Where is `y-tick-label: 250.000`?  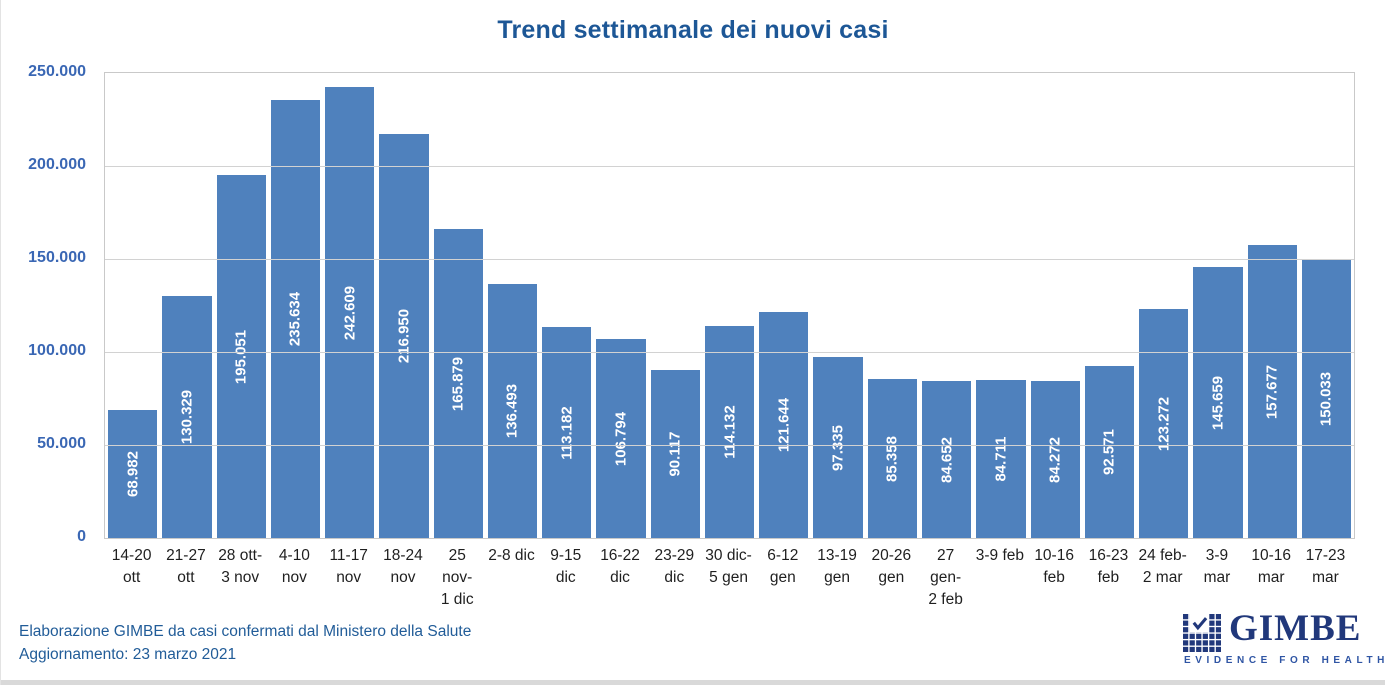
y-tick-label: 250.000 is located at coordinates (57, 71).